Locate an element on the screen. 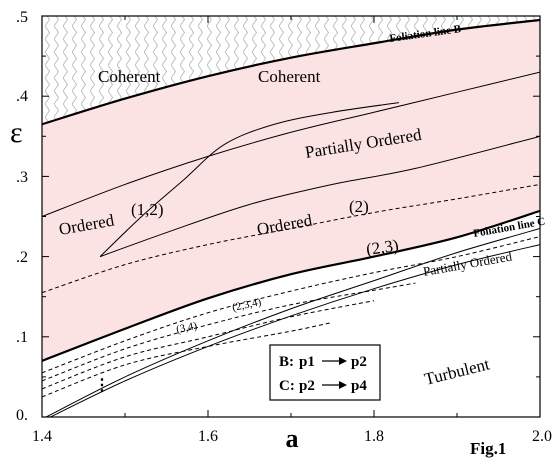 This screenshot has width=557, height=461. legend-c-key: C: is located at coordinates (287, 386).